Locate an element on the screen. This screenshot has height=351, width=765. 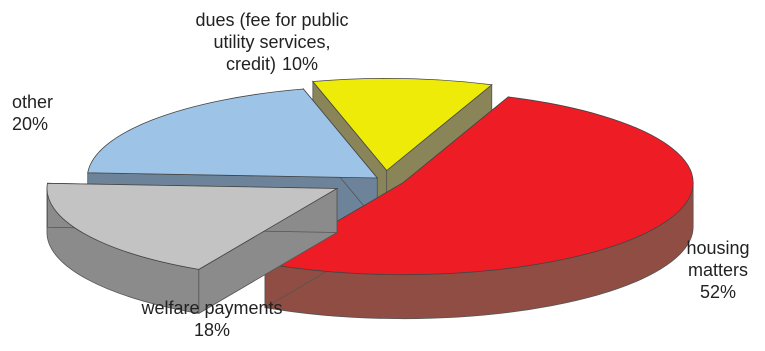
pie-value-welfare: 18% is located at coordinates (212, 330).